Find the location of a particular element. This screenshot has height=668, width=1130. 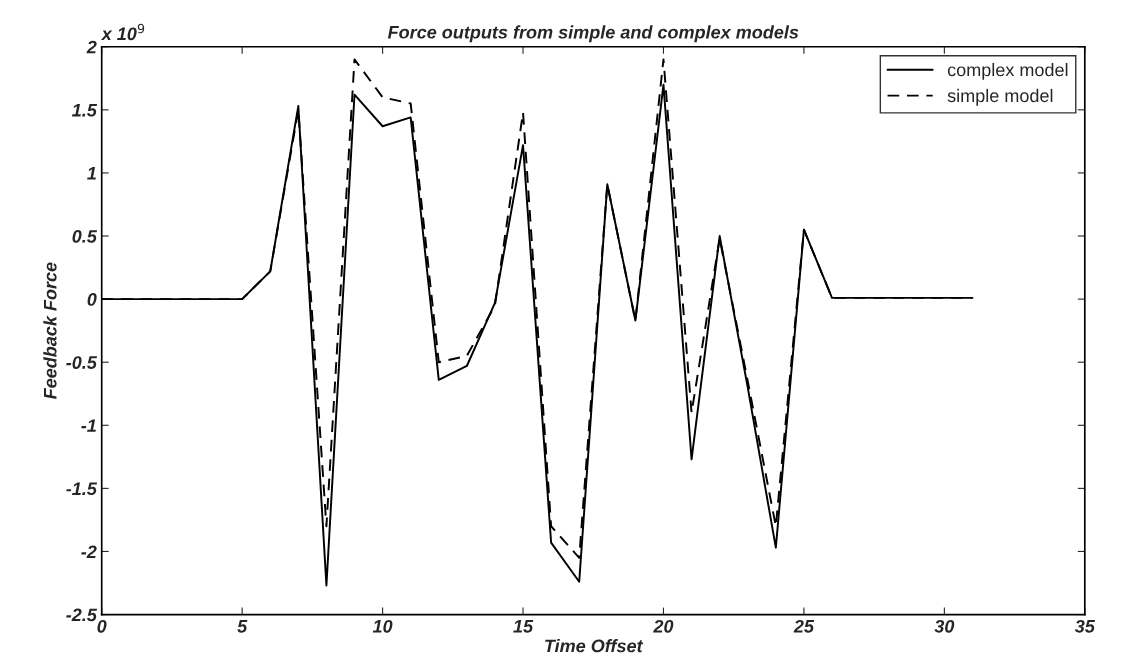

x-tick-label: 5 is located at coordinates (242, 626).